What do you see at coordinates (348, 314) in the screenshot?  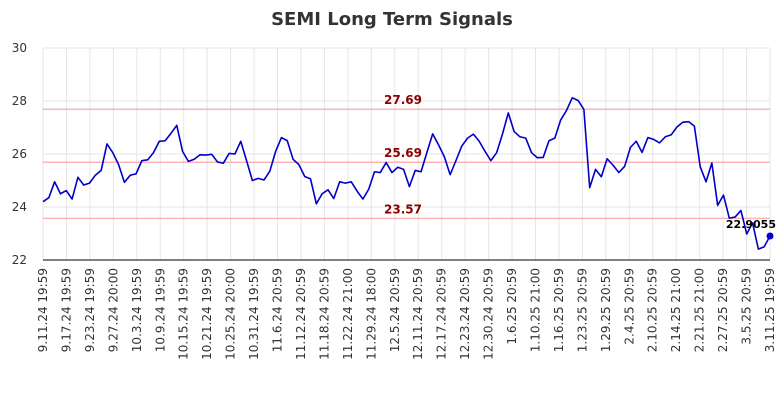 I see `x-tick-label: 11.22.24 21:00` at bounding box center [348, 314].